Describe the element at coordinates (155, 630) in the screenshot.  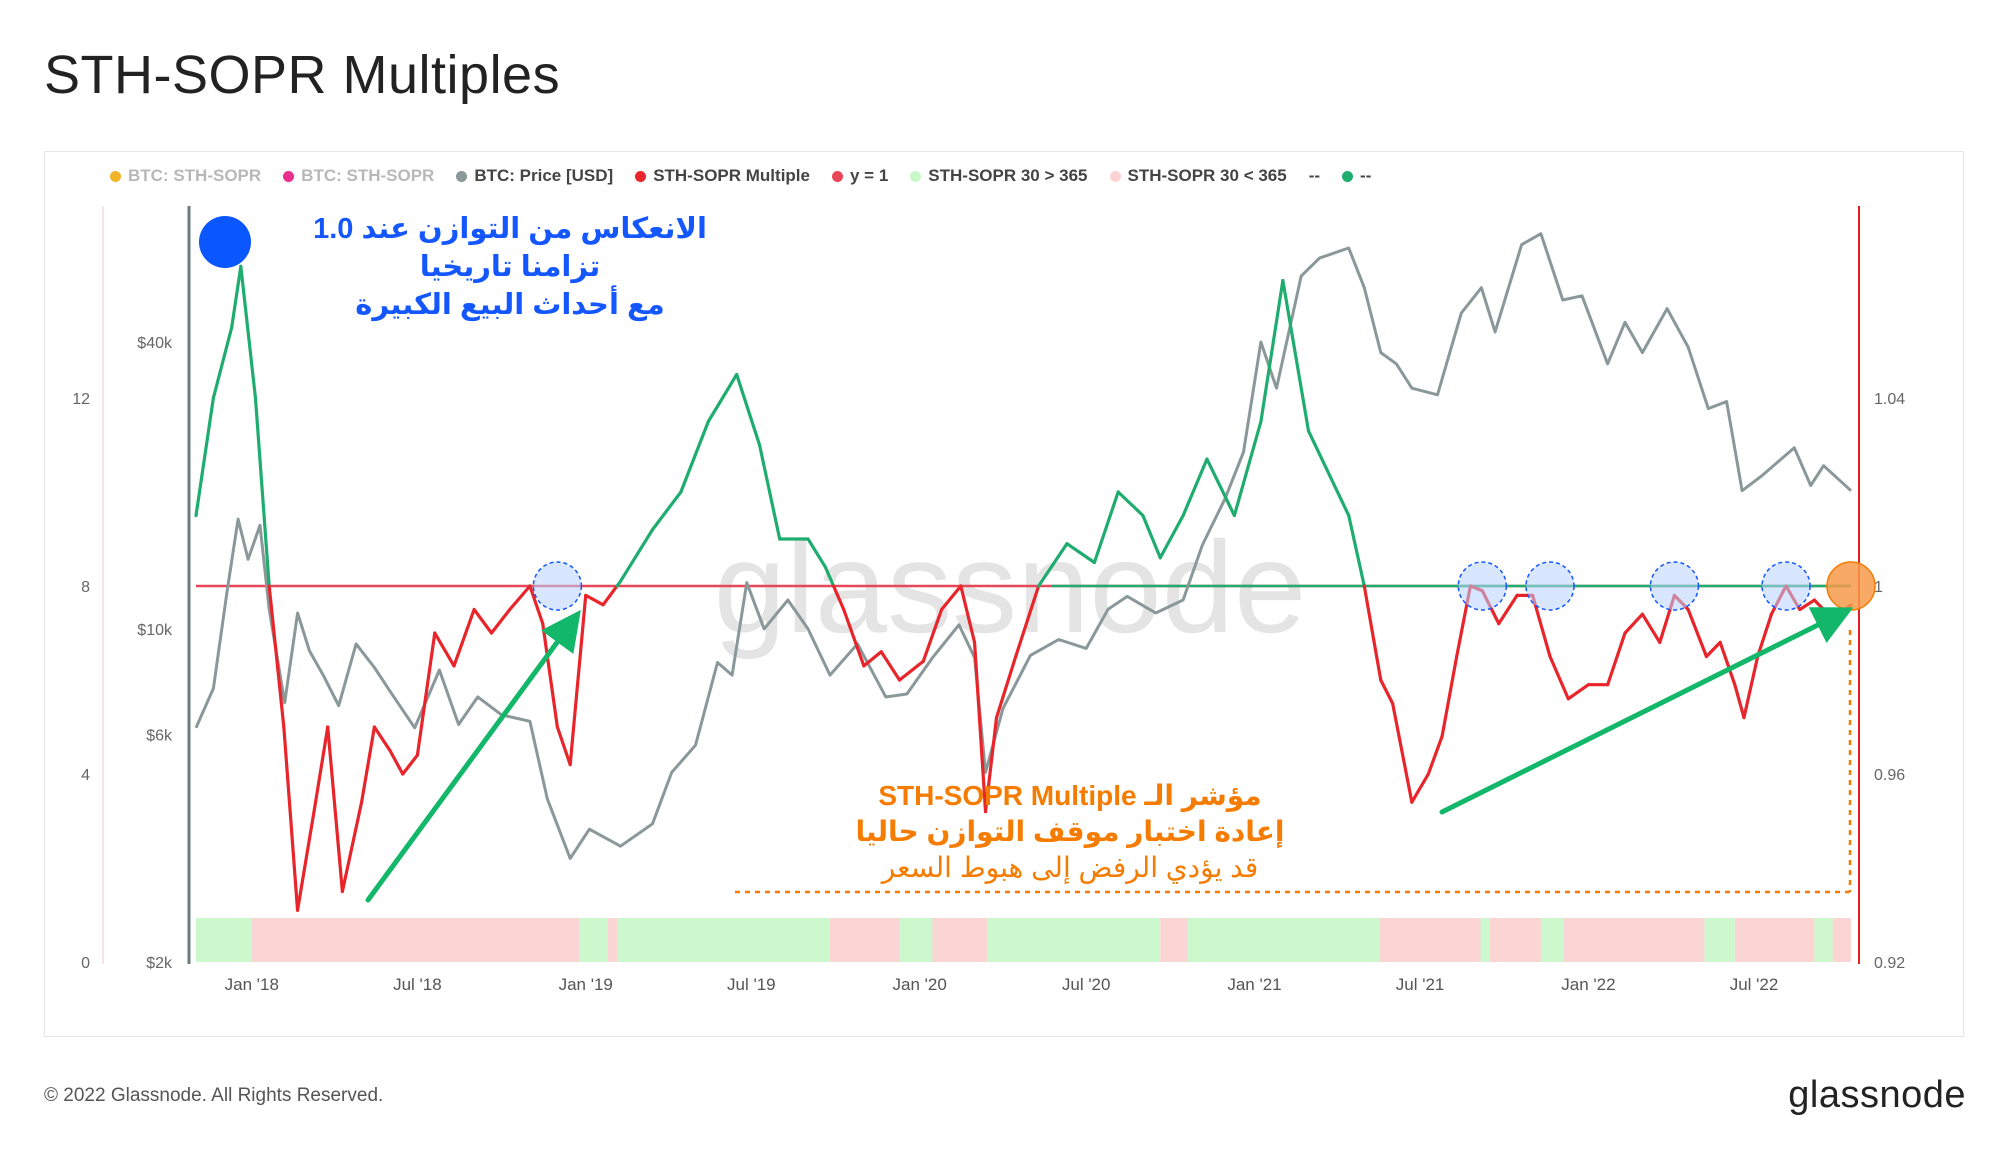
I see `price-axis-tick-label: $10k` at that location.